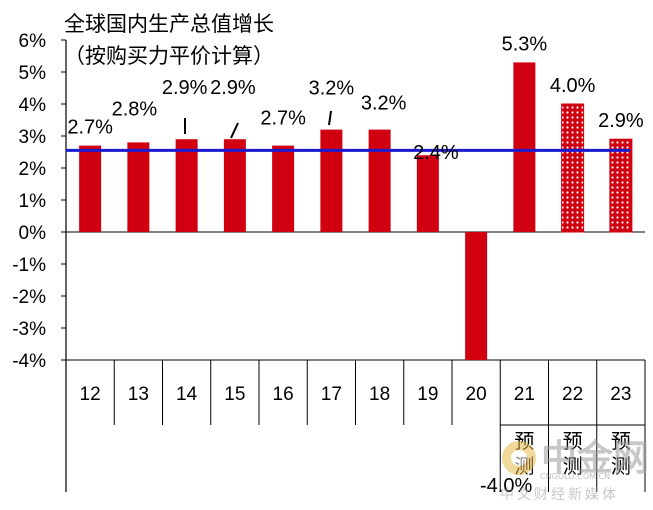 Image resolution: width=653 pixels, height=510 pixels. Describe the element at coordinates (169, 24) in the screenshot. I see `chart-title: 全球国内生产总值增长` at that location.